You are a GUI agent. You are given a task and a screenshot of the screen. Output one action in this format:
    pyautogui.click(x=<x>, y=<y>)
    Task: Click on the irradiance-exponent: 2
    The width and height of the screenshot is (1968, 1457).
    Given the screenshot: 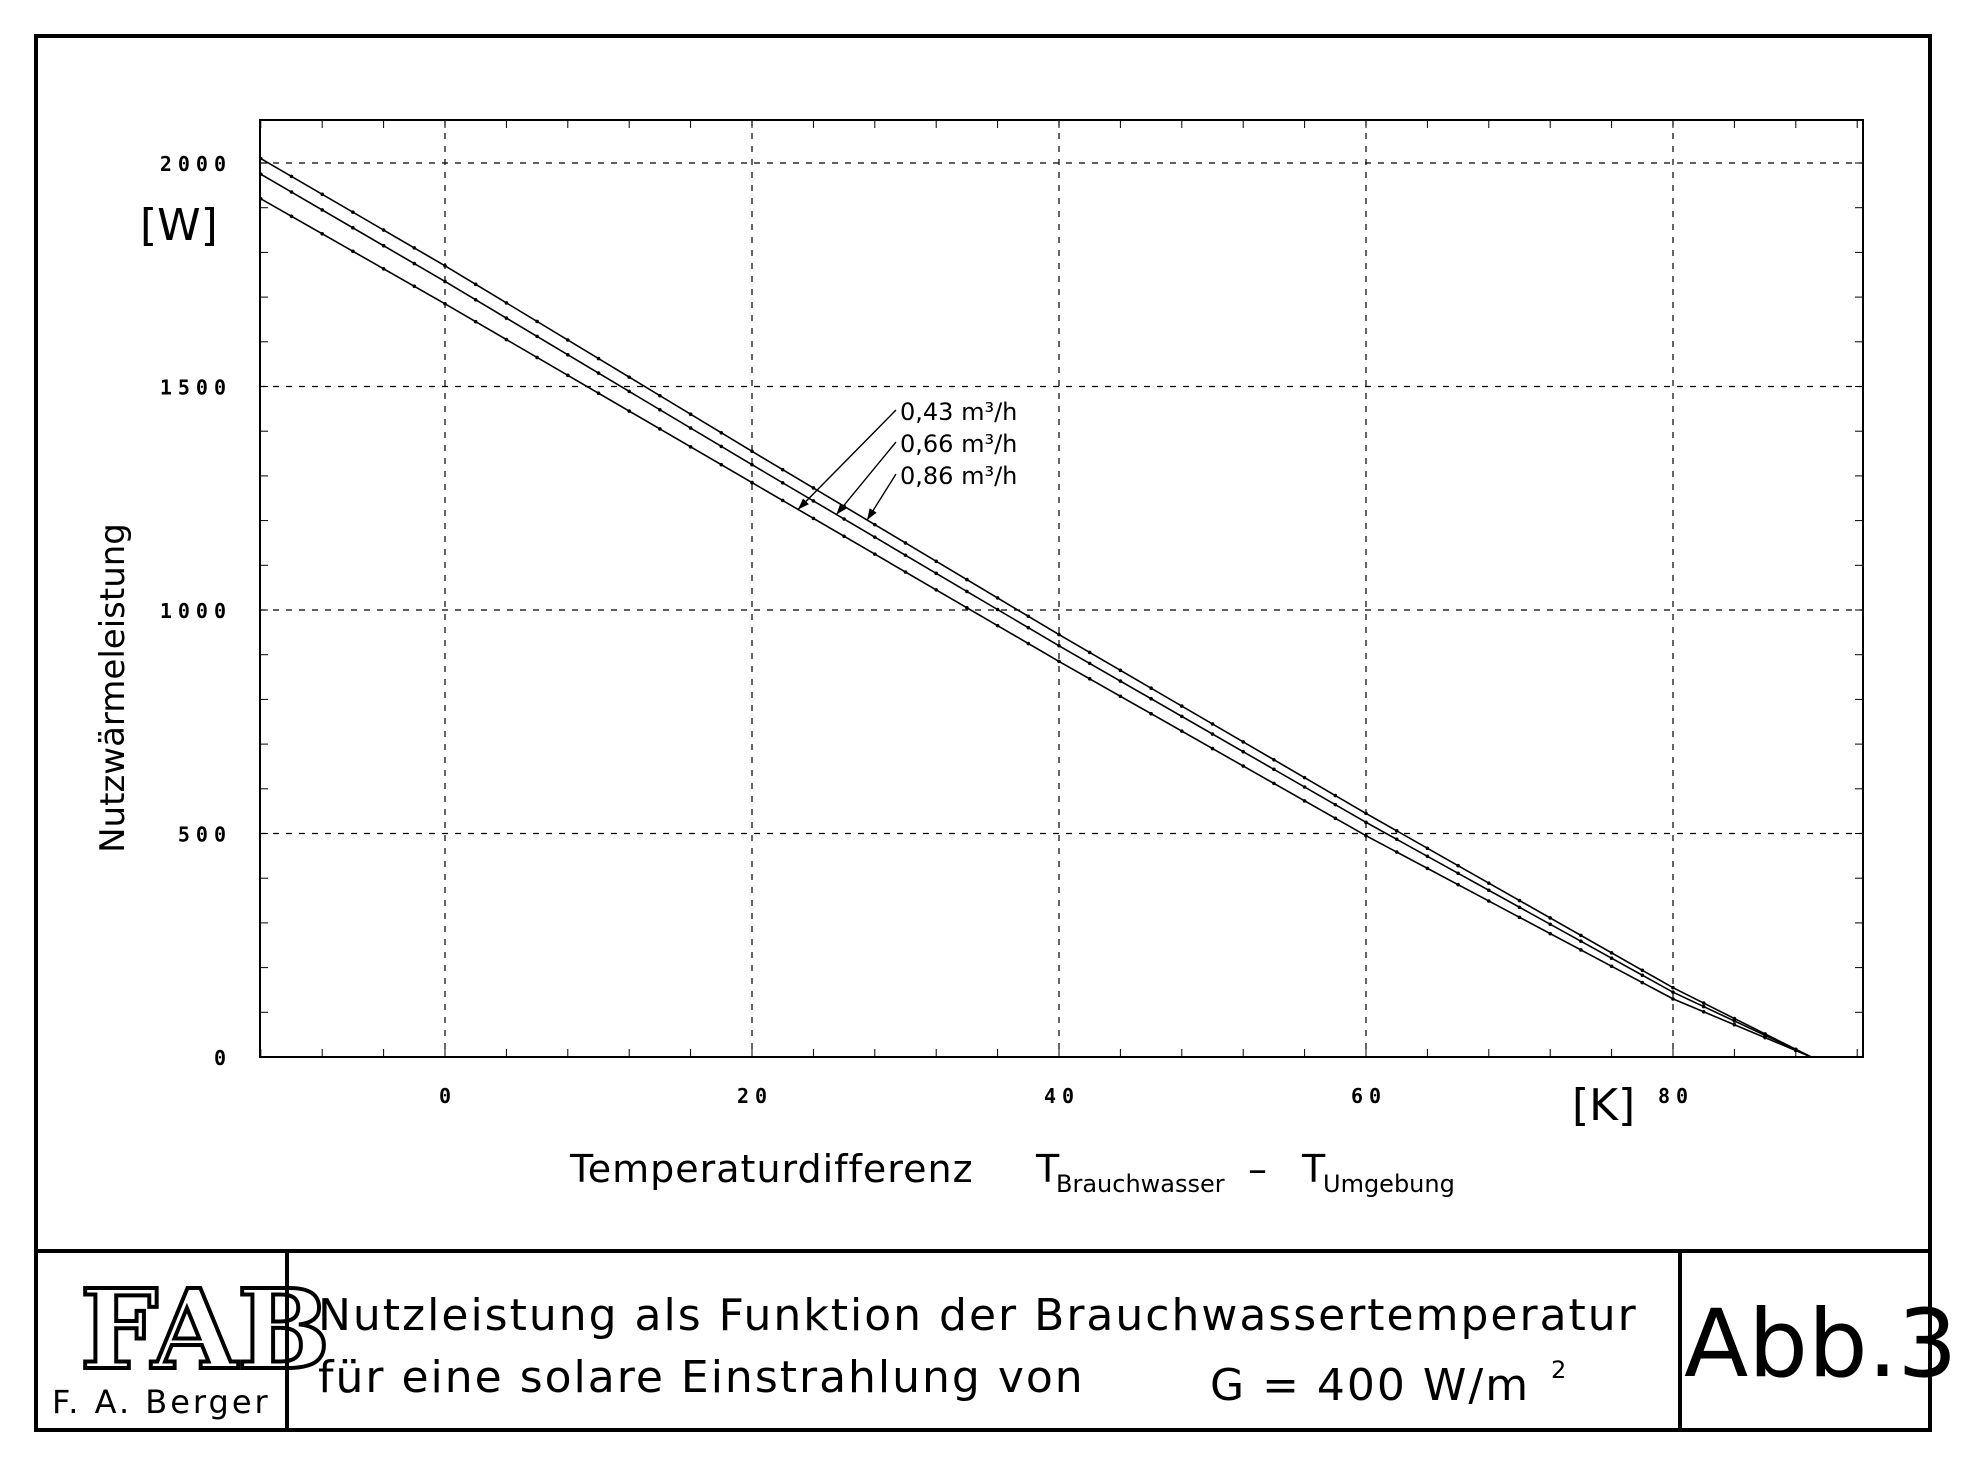 What is the action you would take?
    pyautogui.click(x=1558, y=1370)
    